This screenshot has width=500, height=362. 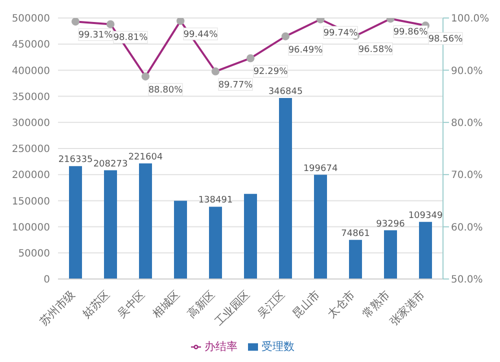 What do you see at coordinates (31, 123) in the screenshot?
I see `y-tick-label: 300000` at bounding box center [31, 123].